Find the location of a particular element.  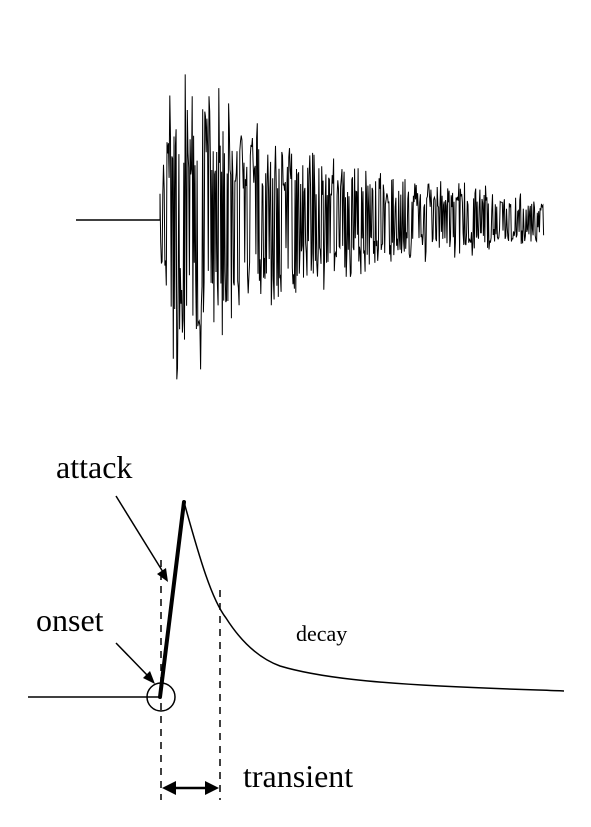

onset-pointer-arrow is located at coordinates (135, 663).